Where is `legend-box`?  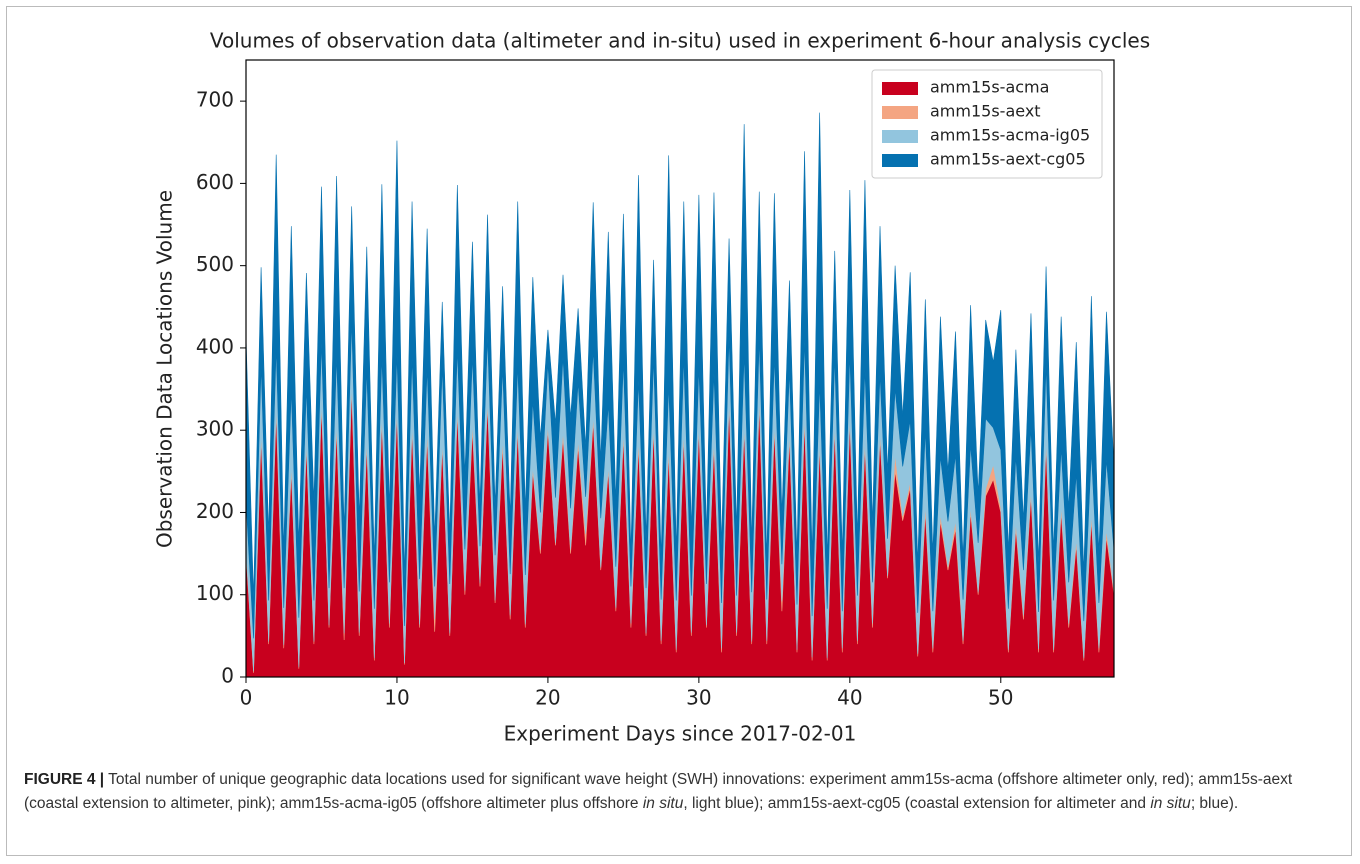
legend-box is located at coordinates (987, 124).